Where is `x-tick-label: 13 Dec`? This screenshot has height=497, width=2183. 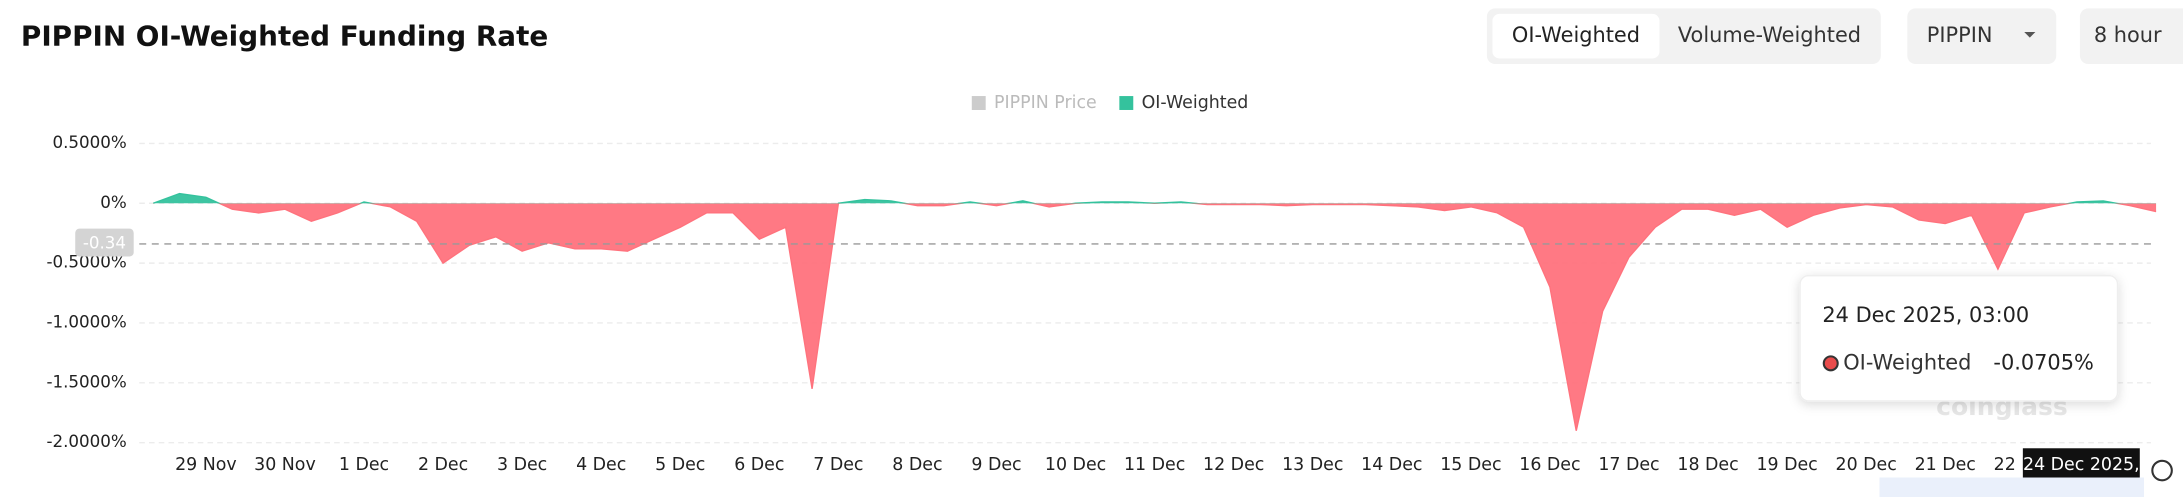 x-tick-label: 13 Dec is located at coordinates (1312, 465).